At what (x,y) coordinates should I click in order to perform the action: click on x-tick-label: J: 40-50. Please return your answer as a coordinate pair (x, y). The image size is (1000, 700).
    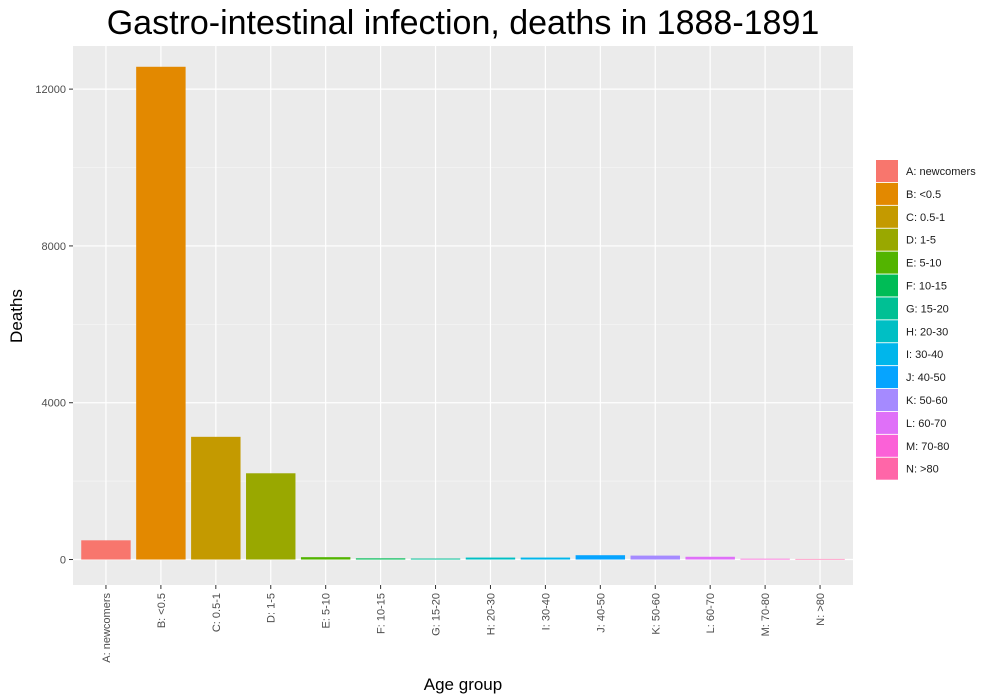
    Looking at the image, I should click on (601, 613).